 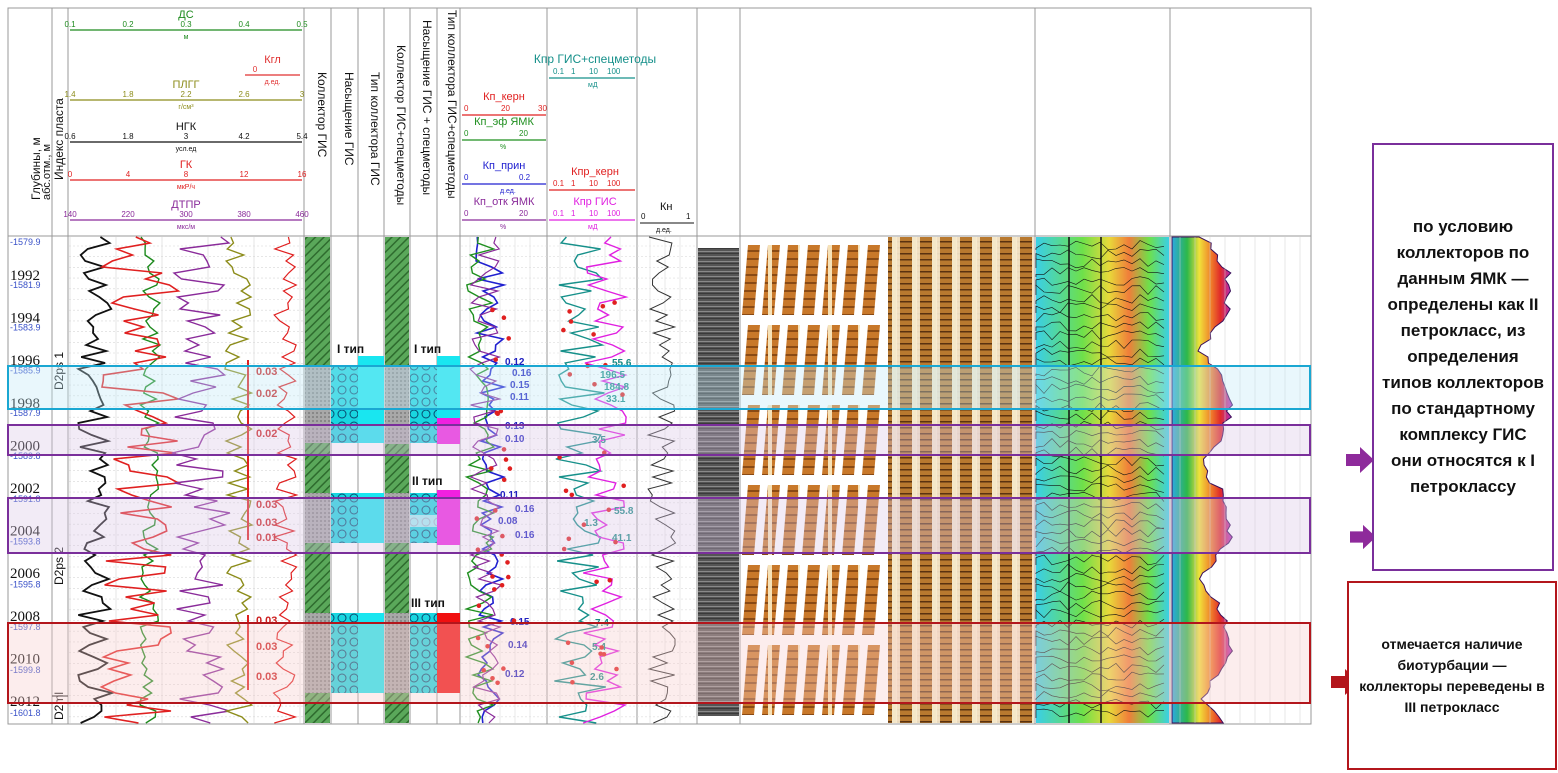 What do you see at coordinates (266, 434) in the screenshot?
I see `kgl-value: 0.02` at bounding box center [266, 434].